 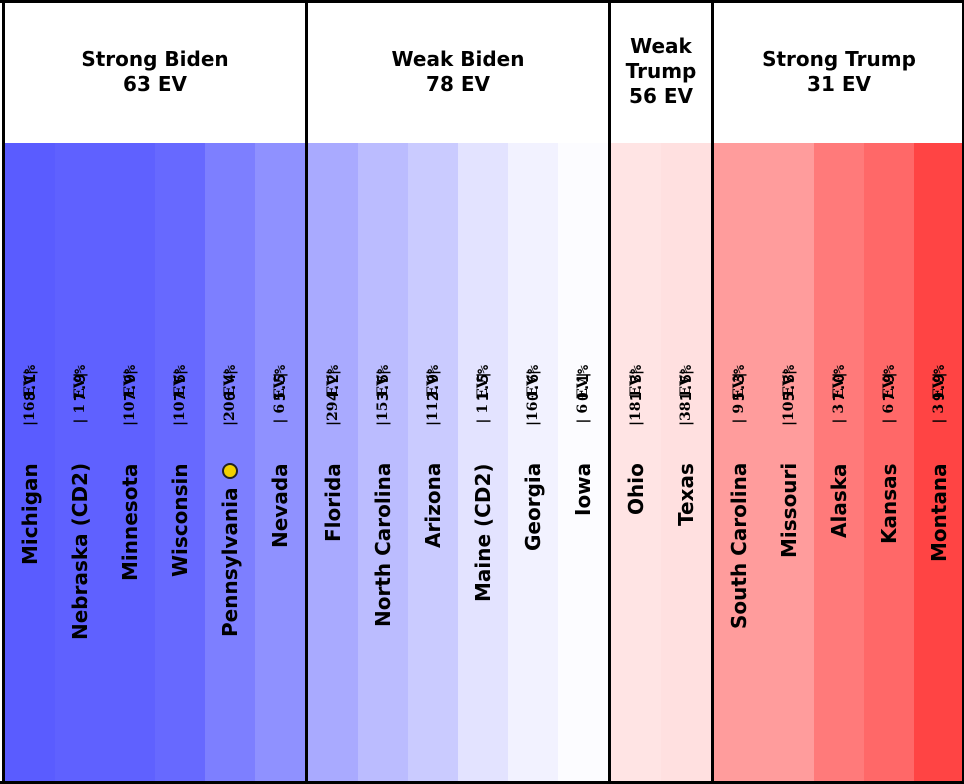 I want to click on state-name-text: Arizona, so click(x=433, y=505).